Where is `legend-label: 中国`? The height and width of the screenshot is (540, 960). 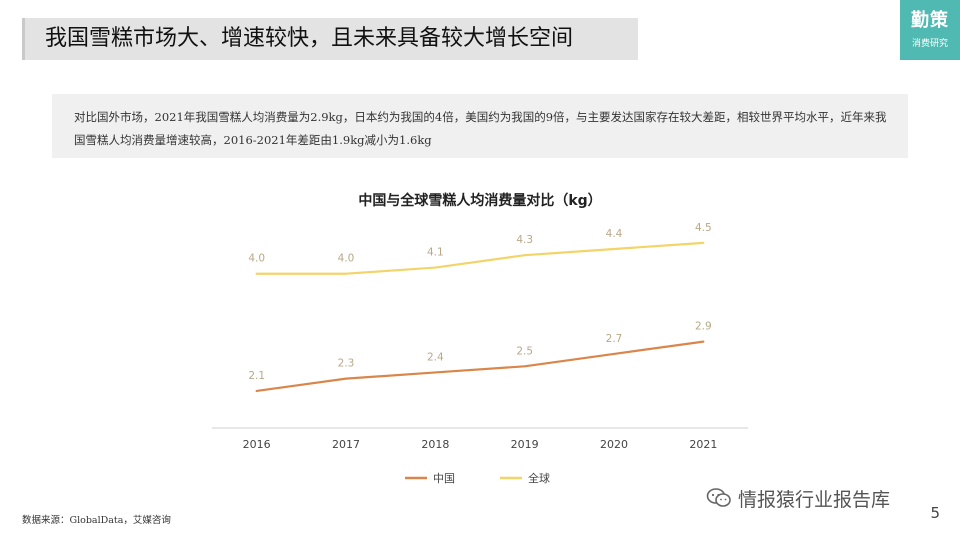 legend-label: 中国 is located at coordinates (444, 478).